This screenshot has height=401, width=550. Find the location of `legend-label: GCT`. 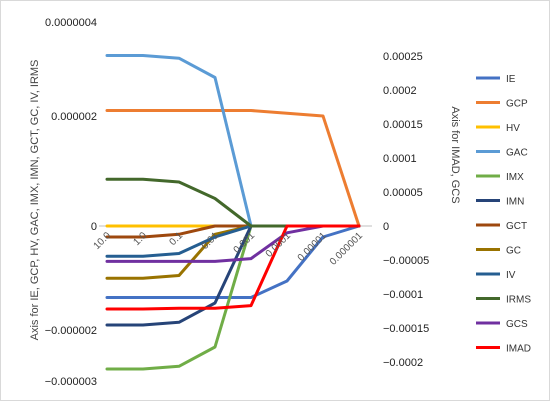

legend-label: GCT is located at coordinates (516, 226).